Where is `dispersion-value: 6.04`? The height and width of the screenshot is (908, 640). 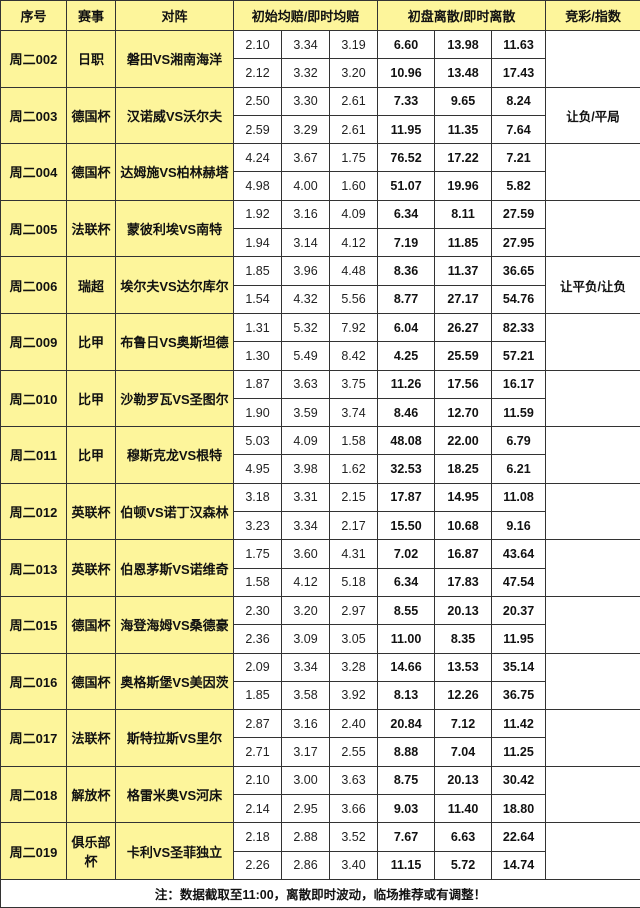 dispersion-value: 6.04 is located at coordinates (406, 327).